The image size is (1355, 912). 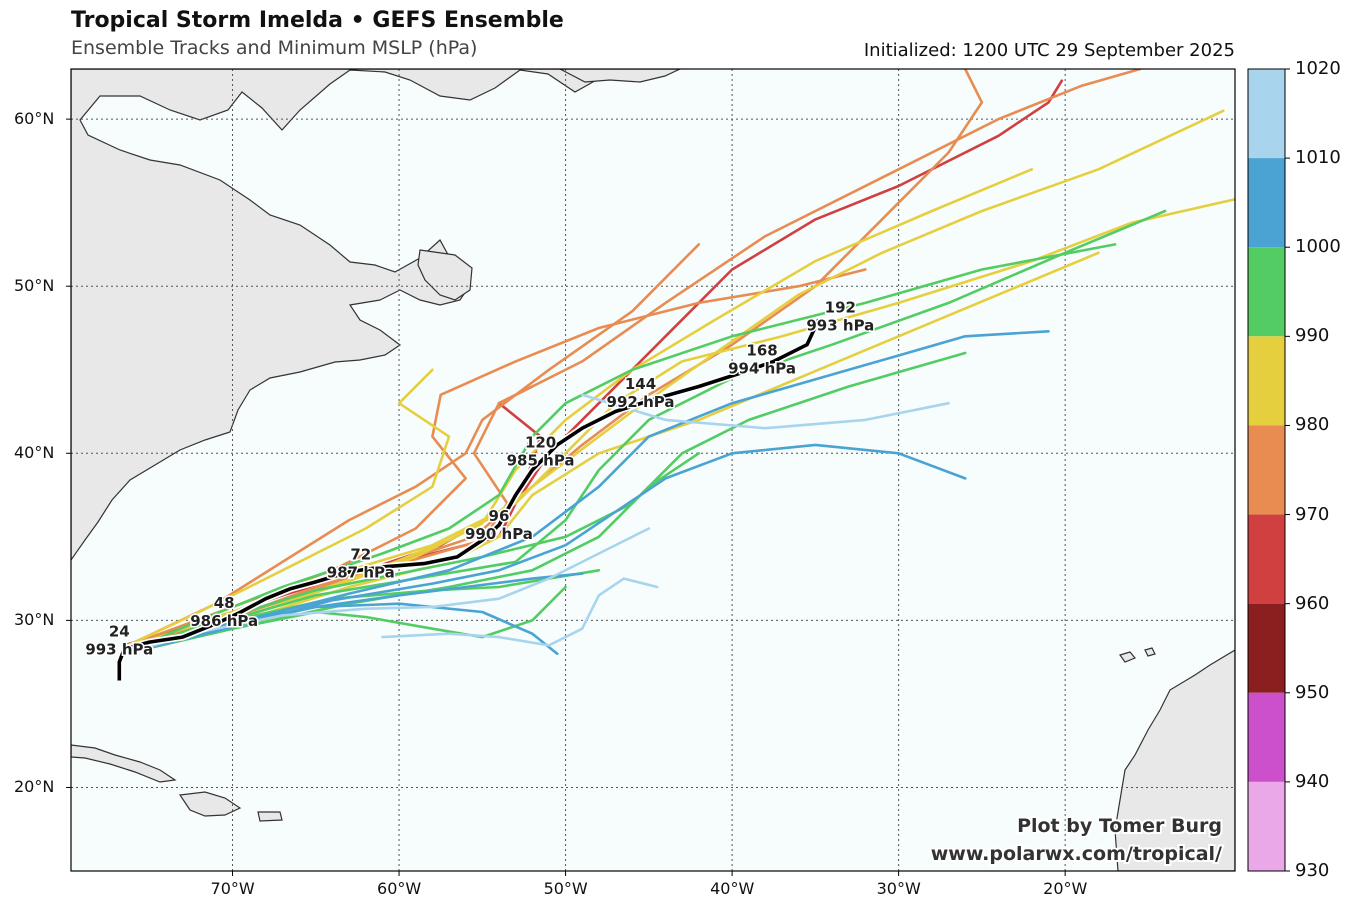 What do you see at coordinates (270, 816) in the screenshot?
I see `puerto-rico-island` at bounding box center [270, 816].